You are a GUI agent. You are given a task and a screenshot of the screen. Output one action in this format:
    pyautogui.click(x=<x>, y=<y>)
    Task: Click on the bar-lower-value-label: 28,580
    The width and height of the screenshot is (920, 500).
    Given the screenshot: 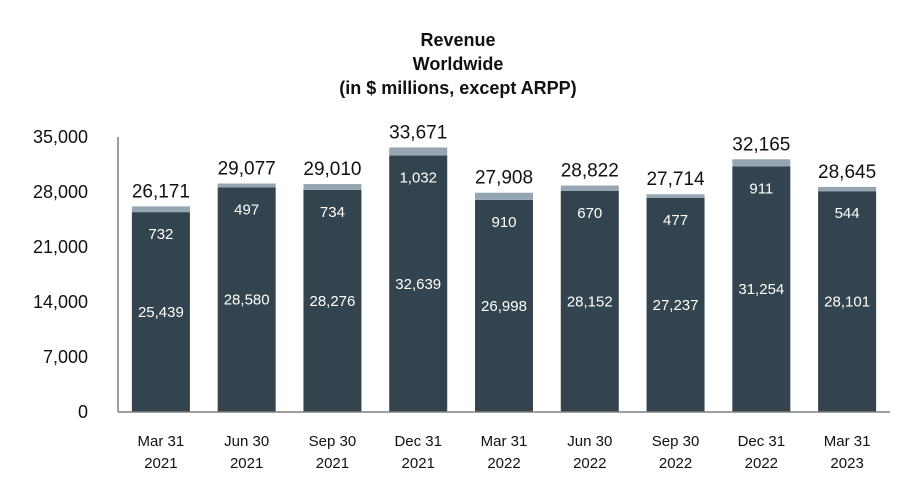 What is the action you would take?
    pyautogui.click(x=247, y=300)
    